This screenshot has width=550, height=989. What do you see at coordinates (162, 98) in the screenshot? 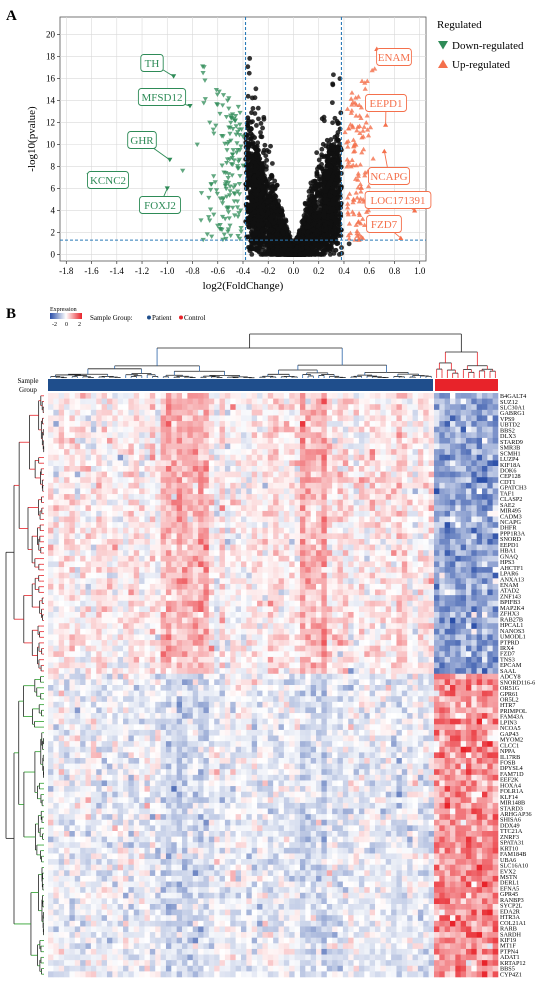
I see `gene-label-text: MFSD12` at bounding box center [162, 98].